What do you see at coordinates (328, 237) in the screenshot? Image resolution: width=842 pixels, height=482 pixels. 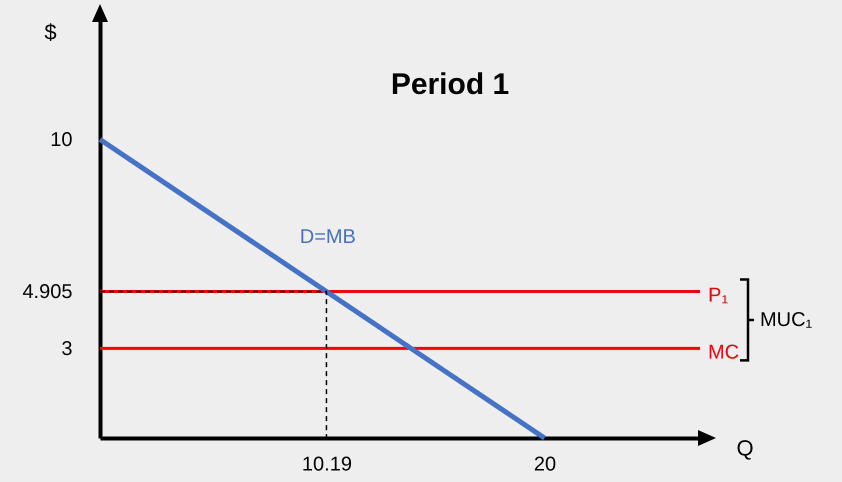 I see `series-label: D=MB` at bounding box center [328, 237].